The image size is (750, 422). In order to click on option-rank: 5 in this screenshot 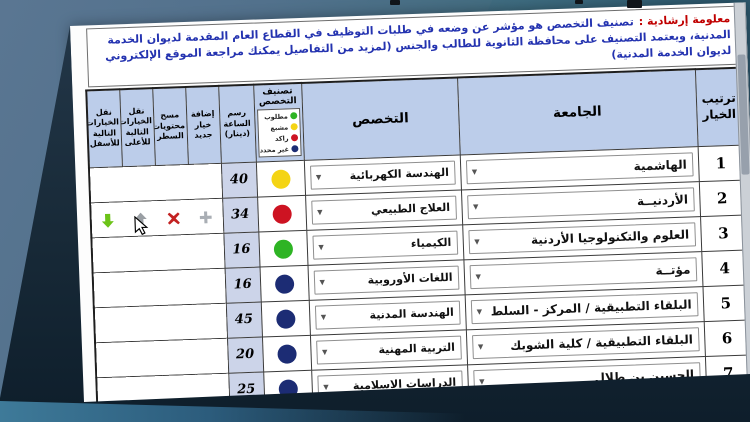, I will do `click(726, 303)`.